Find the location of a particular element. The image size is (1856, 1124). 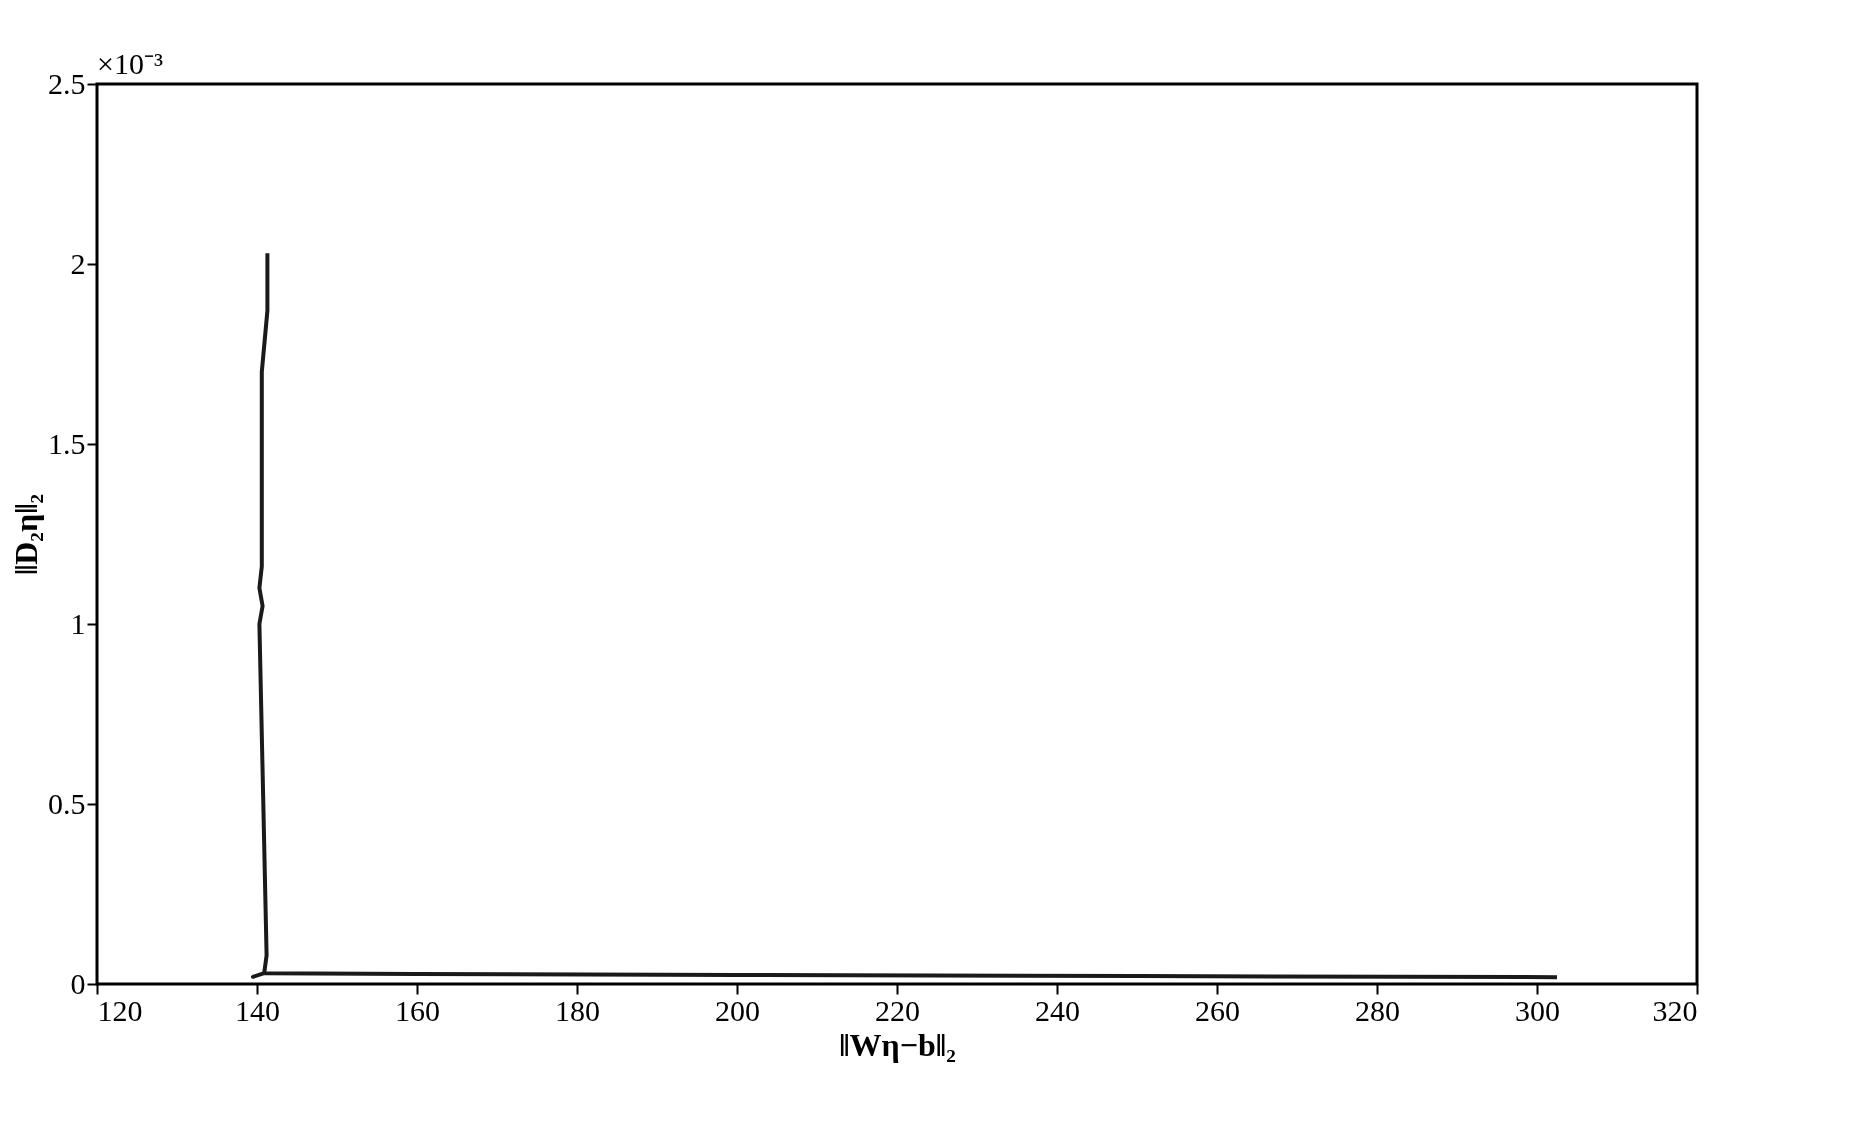

x-tick-label: 240 is located at coordinates (1057, 1010).